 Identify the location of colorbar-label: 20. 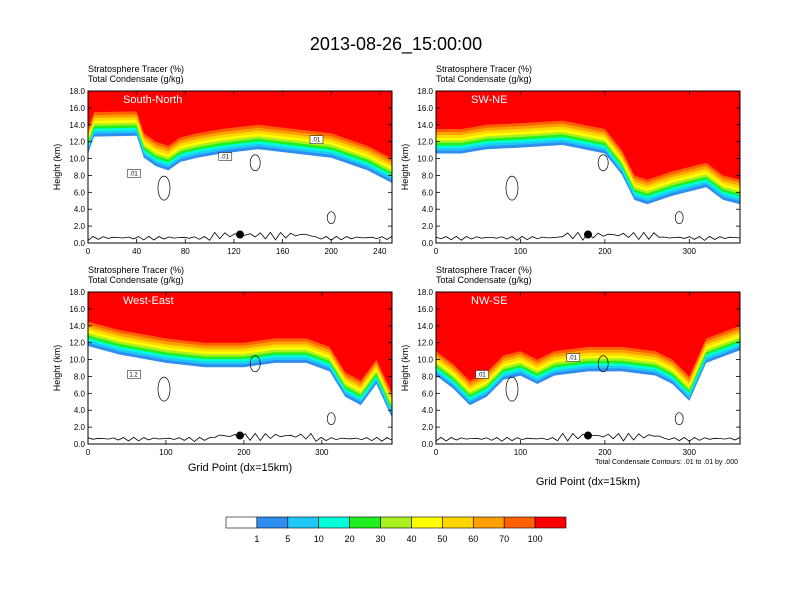
(350, 539).